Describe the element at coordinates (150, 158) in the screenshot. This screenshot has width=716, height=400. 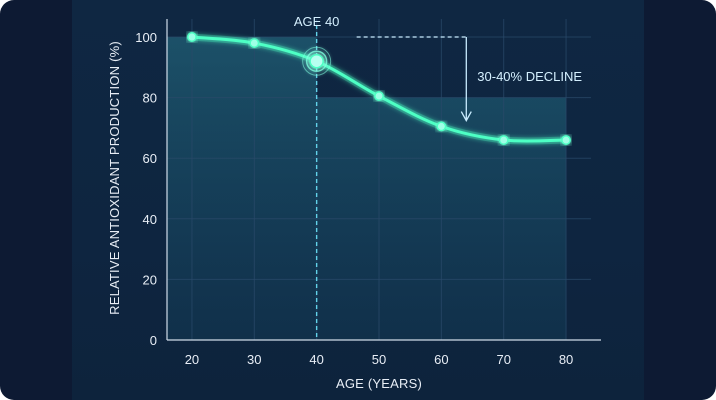
I see `y-tick-label: 60` at that location.